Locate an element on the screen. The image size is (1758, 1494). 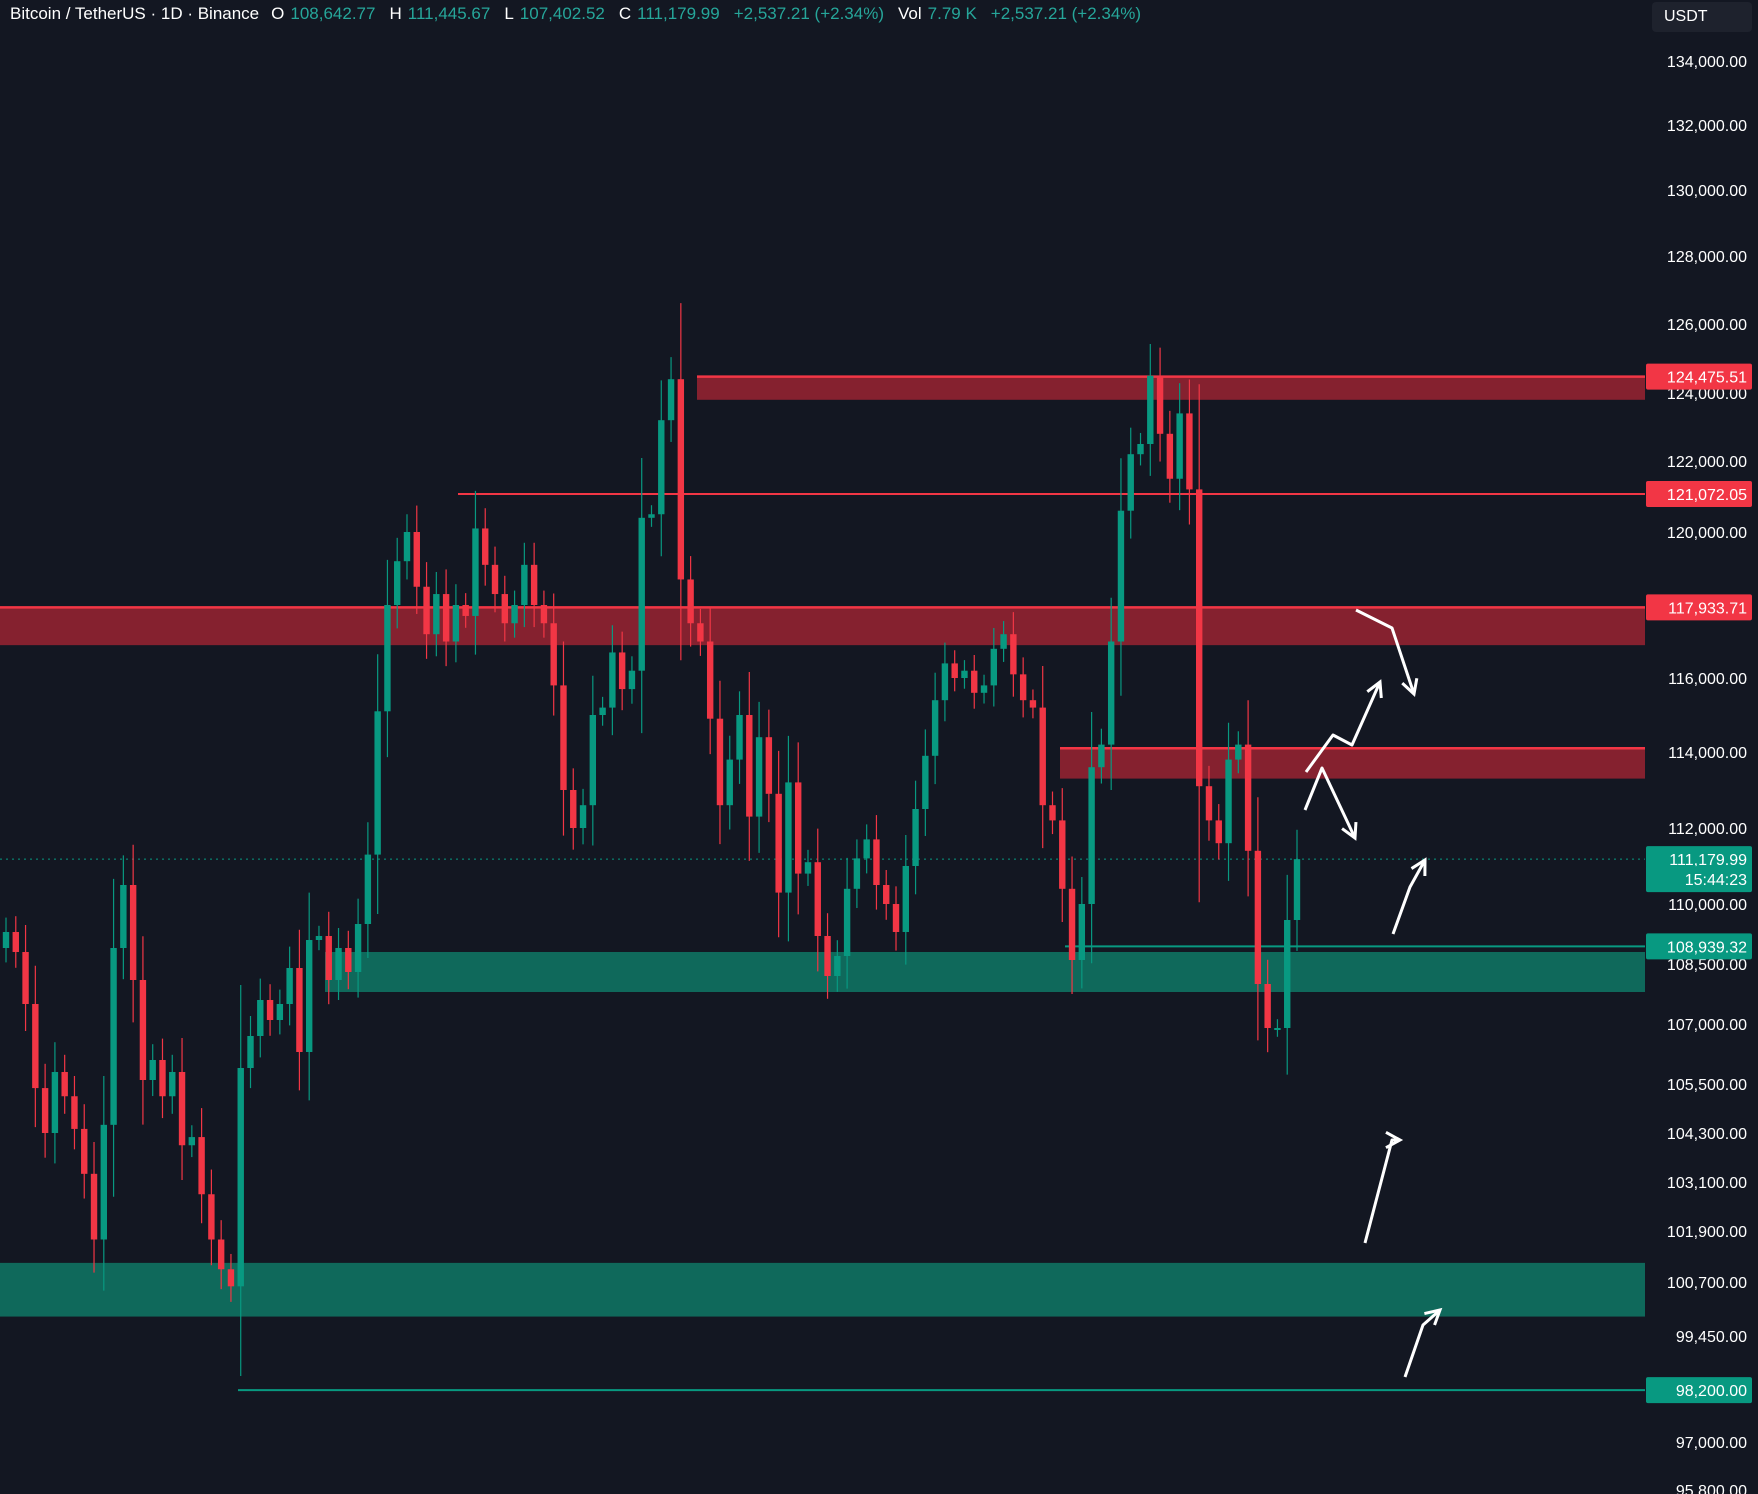
axis-tick-label: 130,000.00 is located at coordinates (1707, 191).